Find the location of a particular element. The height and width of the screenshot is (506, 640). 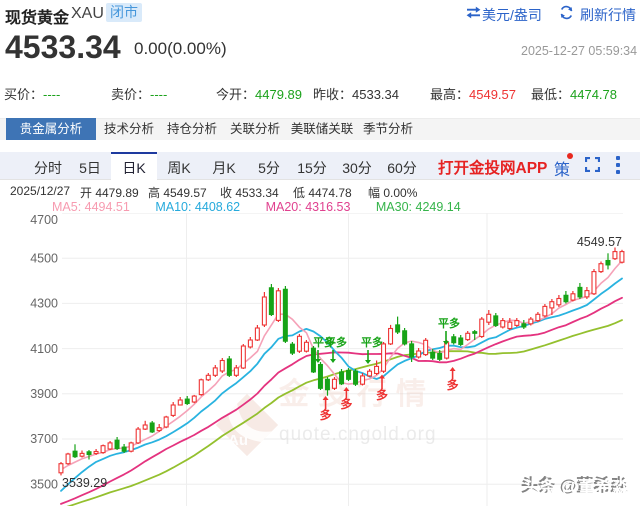

svg-text: 4100 is located at coordinates (44, 349).